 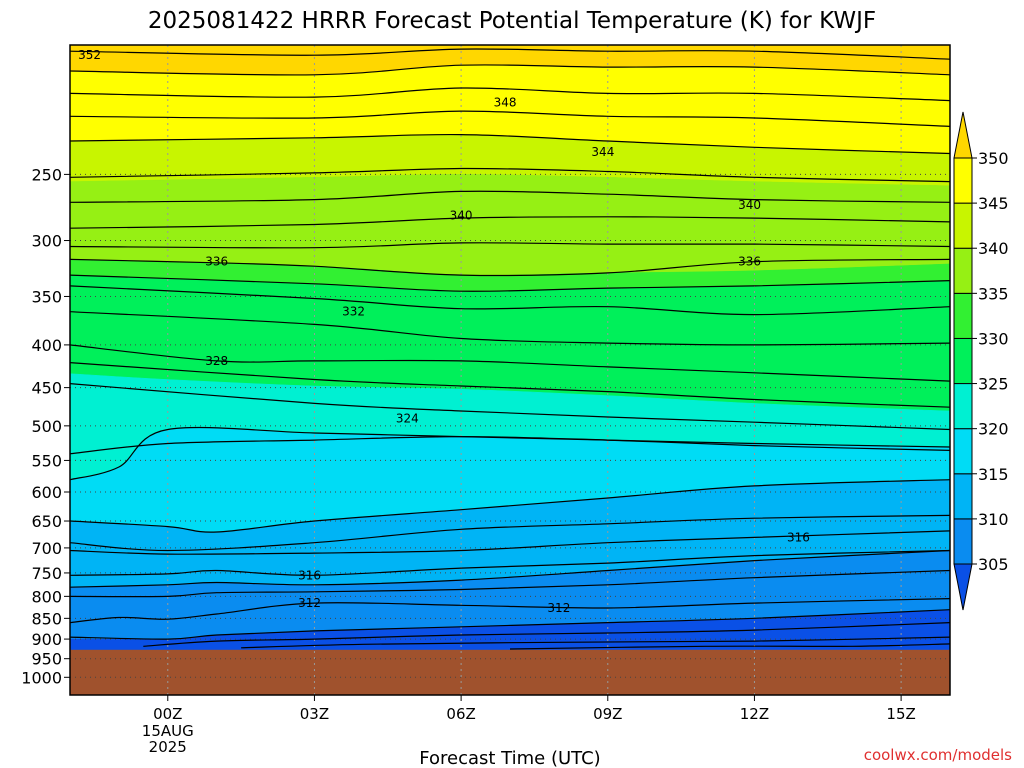 What do you see at coordinates (46, 174) in the screenshot?
I see `y-tick-label-250: 250` at bounding box center [46, 174].